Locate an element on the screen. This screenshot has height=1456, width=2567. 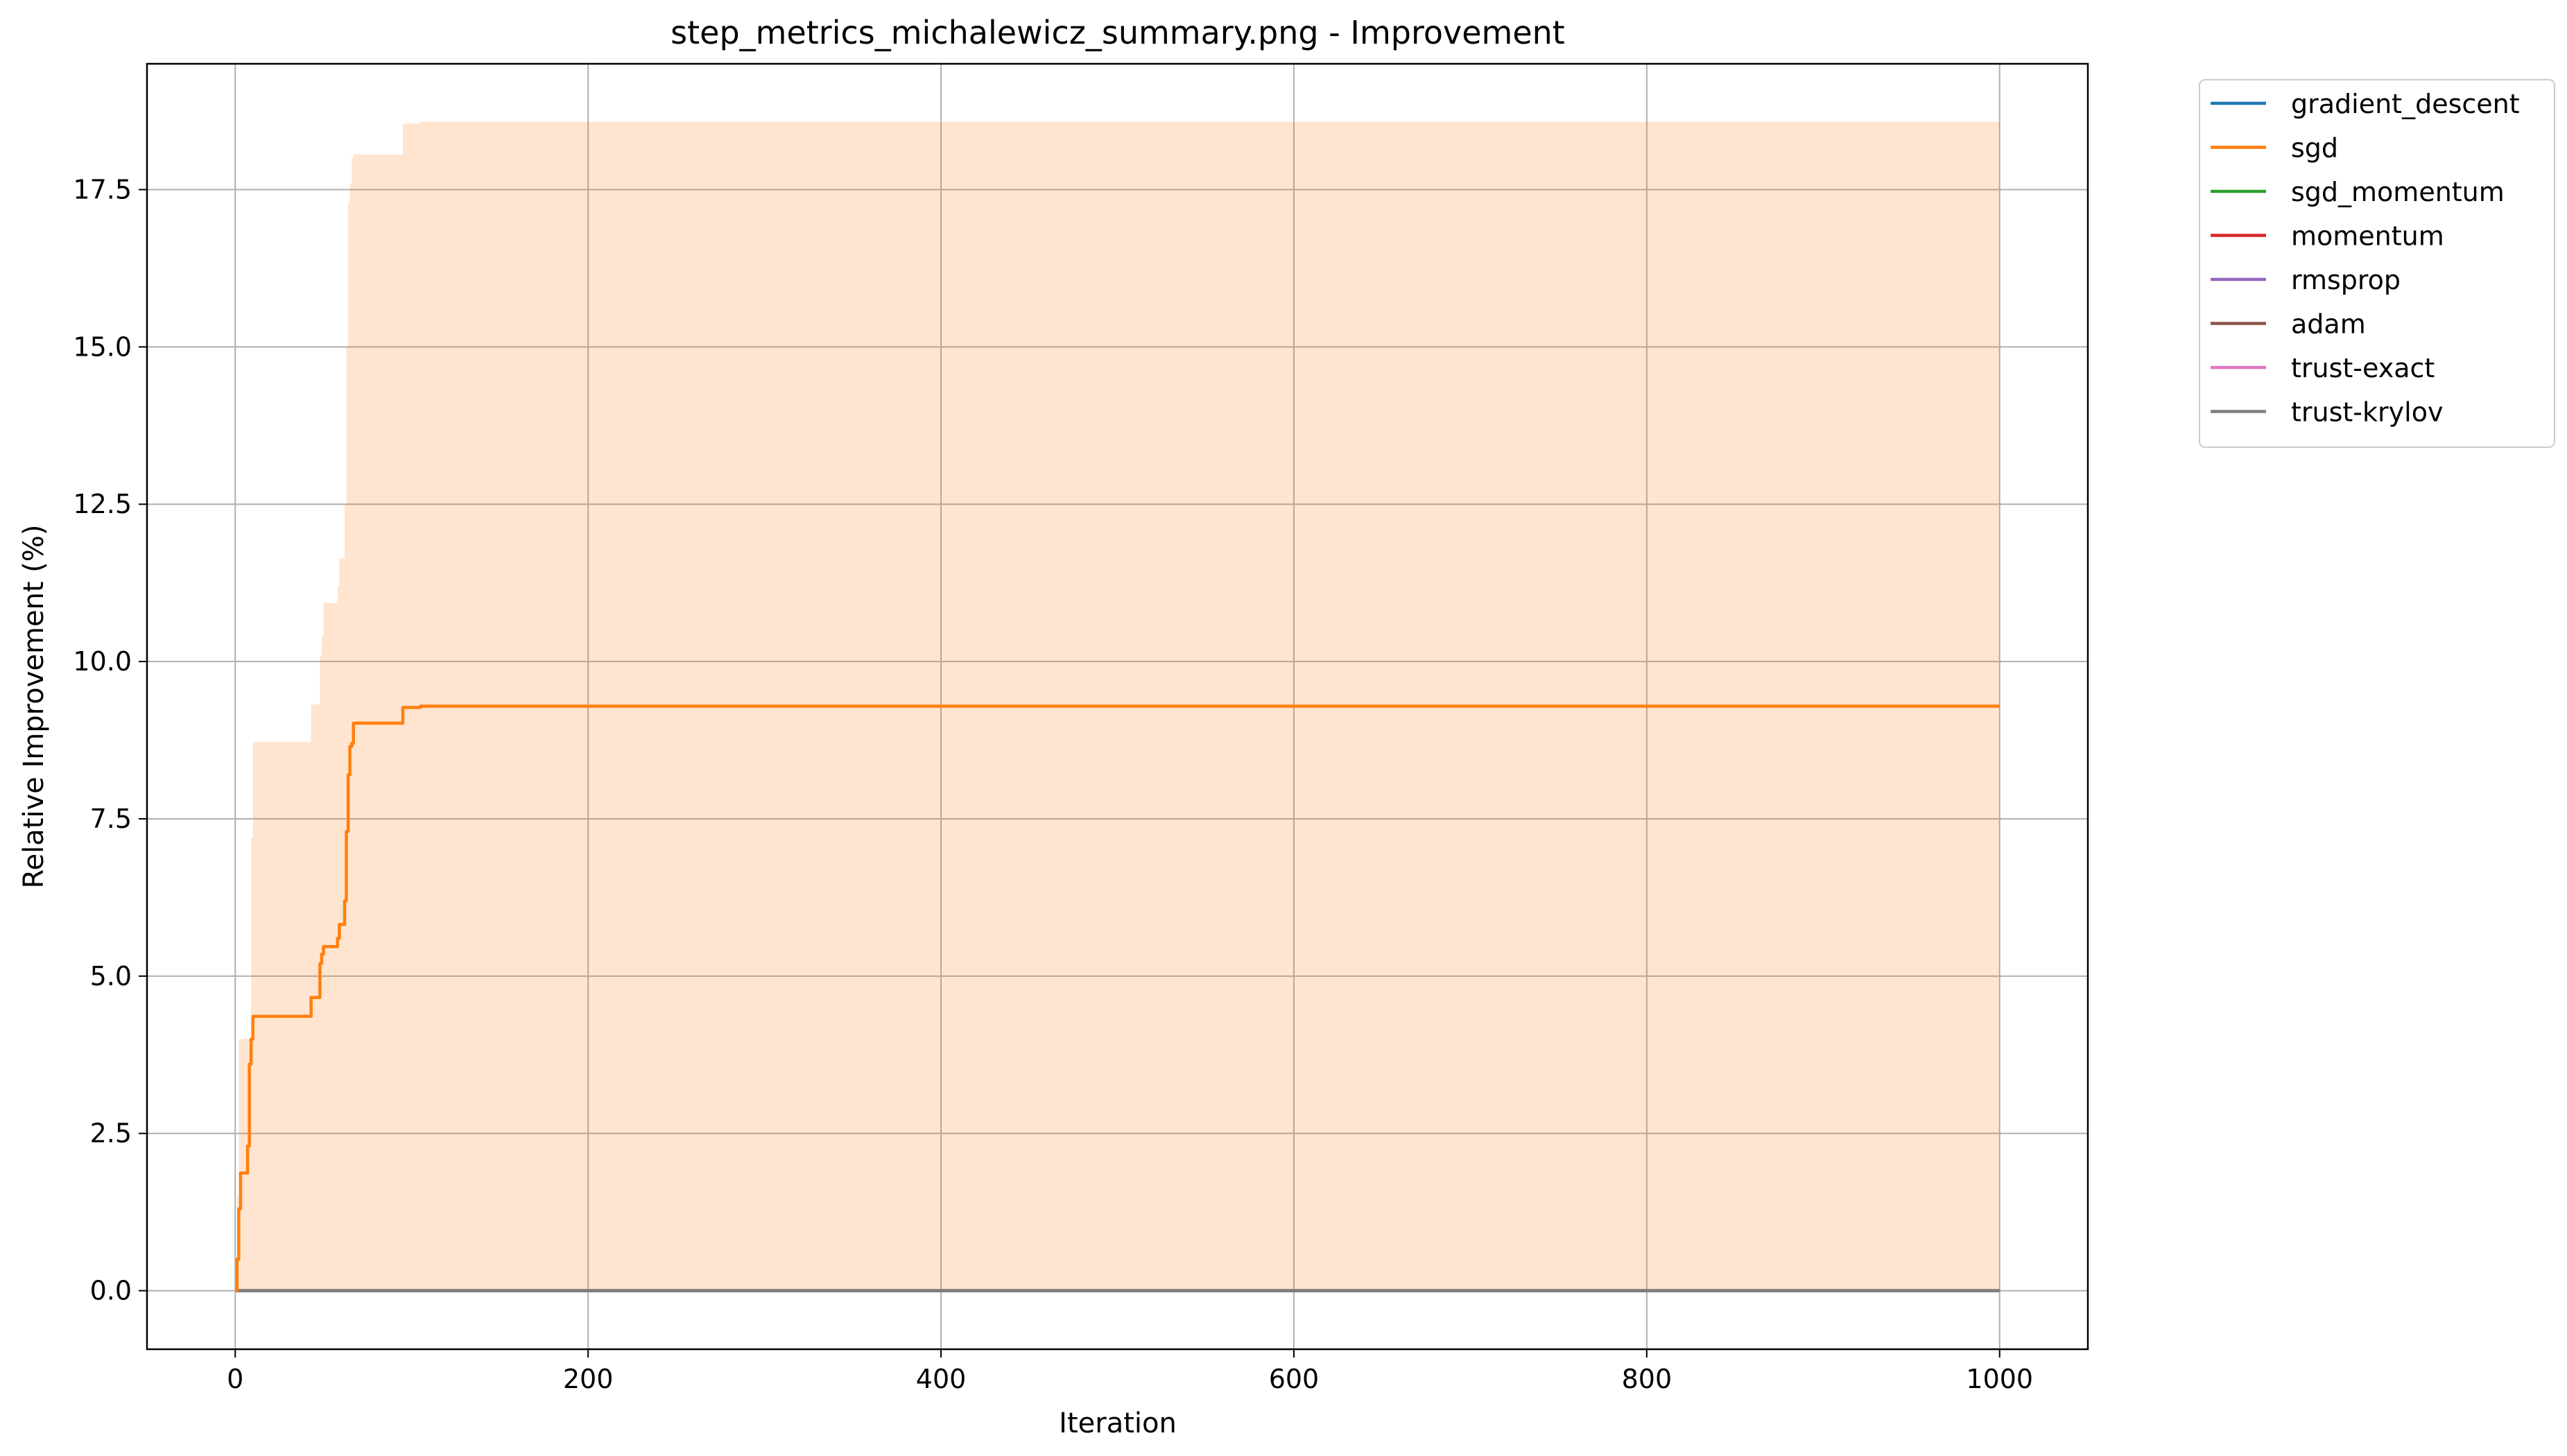
x-tick-label: 800 is located at coordinates (1647, 1379).